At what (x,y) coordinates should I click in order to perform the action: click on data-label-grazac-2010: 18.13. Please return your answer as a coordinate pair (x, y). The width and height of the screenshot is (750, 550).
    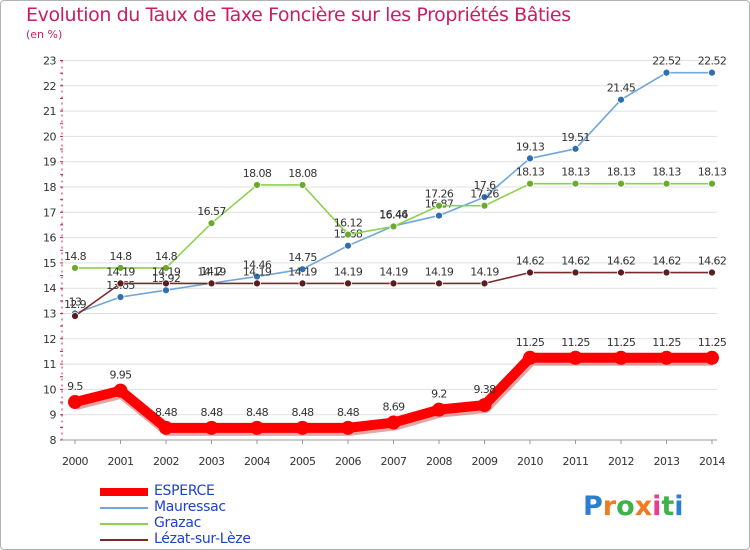
    Looking at the image, I should click on (530, 172).